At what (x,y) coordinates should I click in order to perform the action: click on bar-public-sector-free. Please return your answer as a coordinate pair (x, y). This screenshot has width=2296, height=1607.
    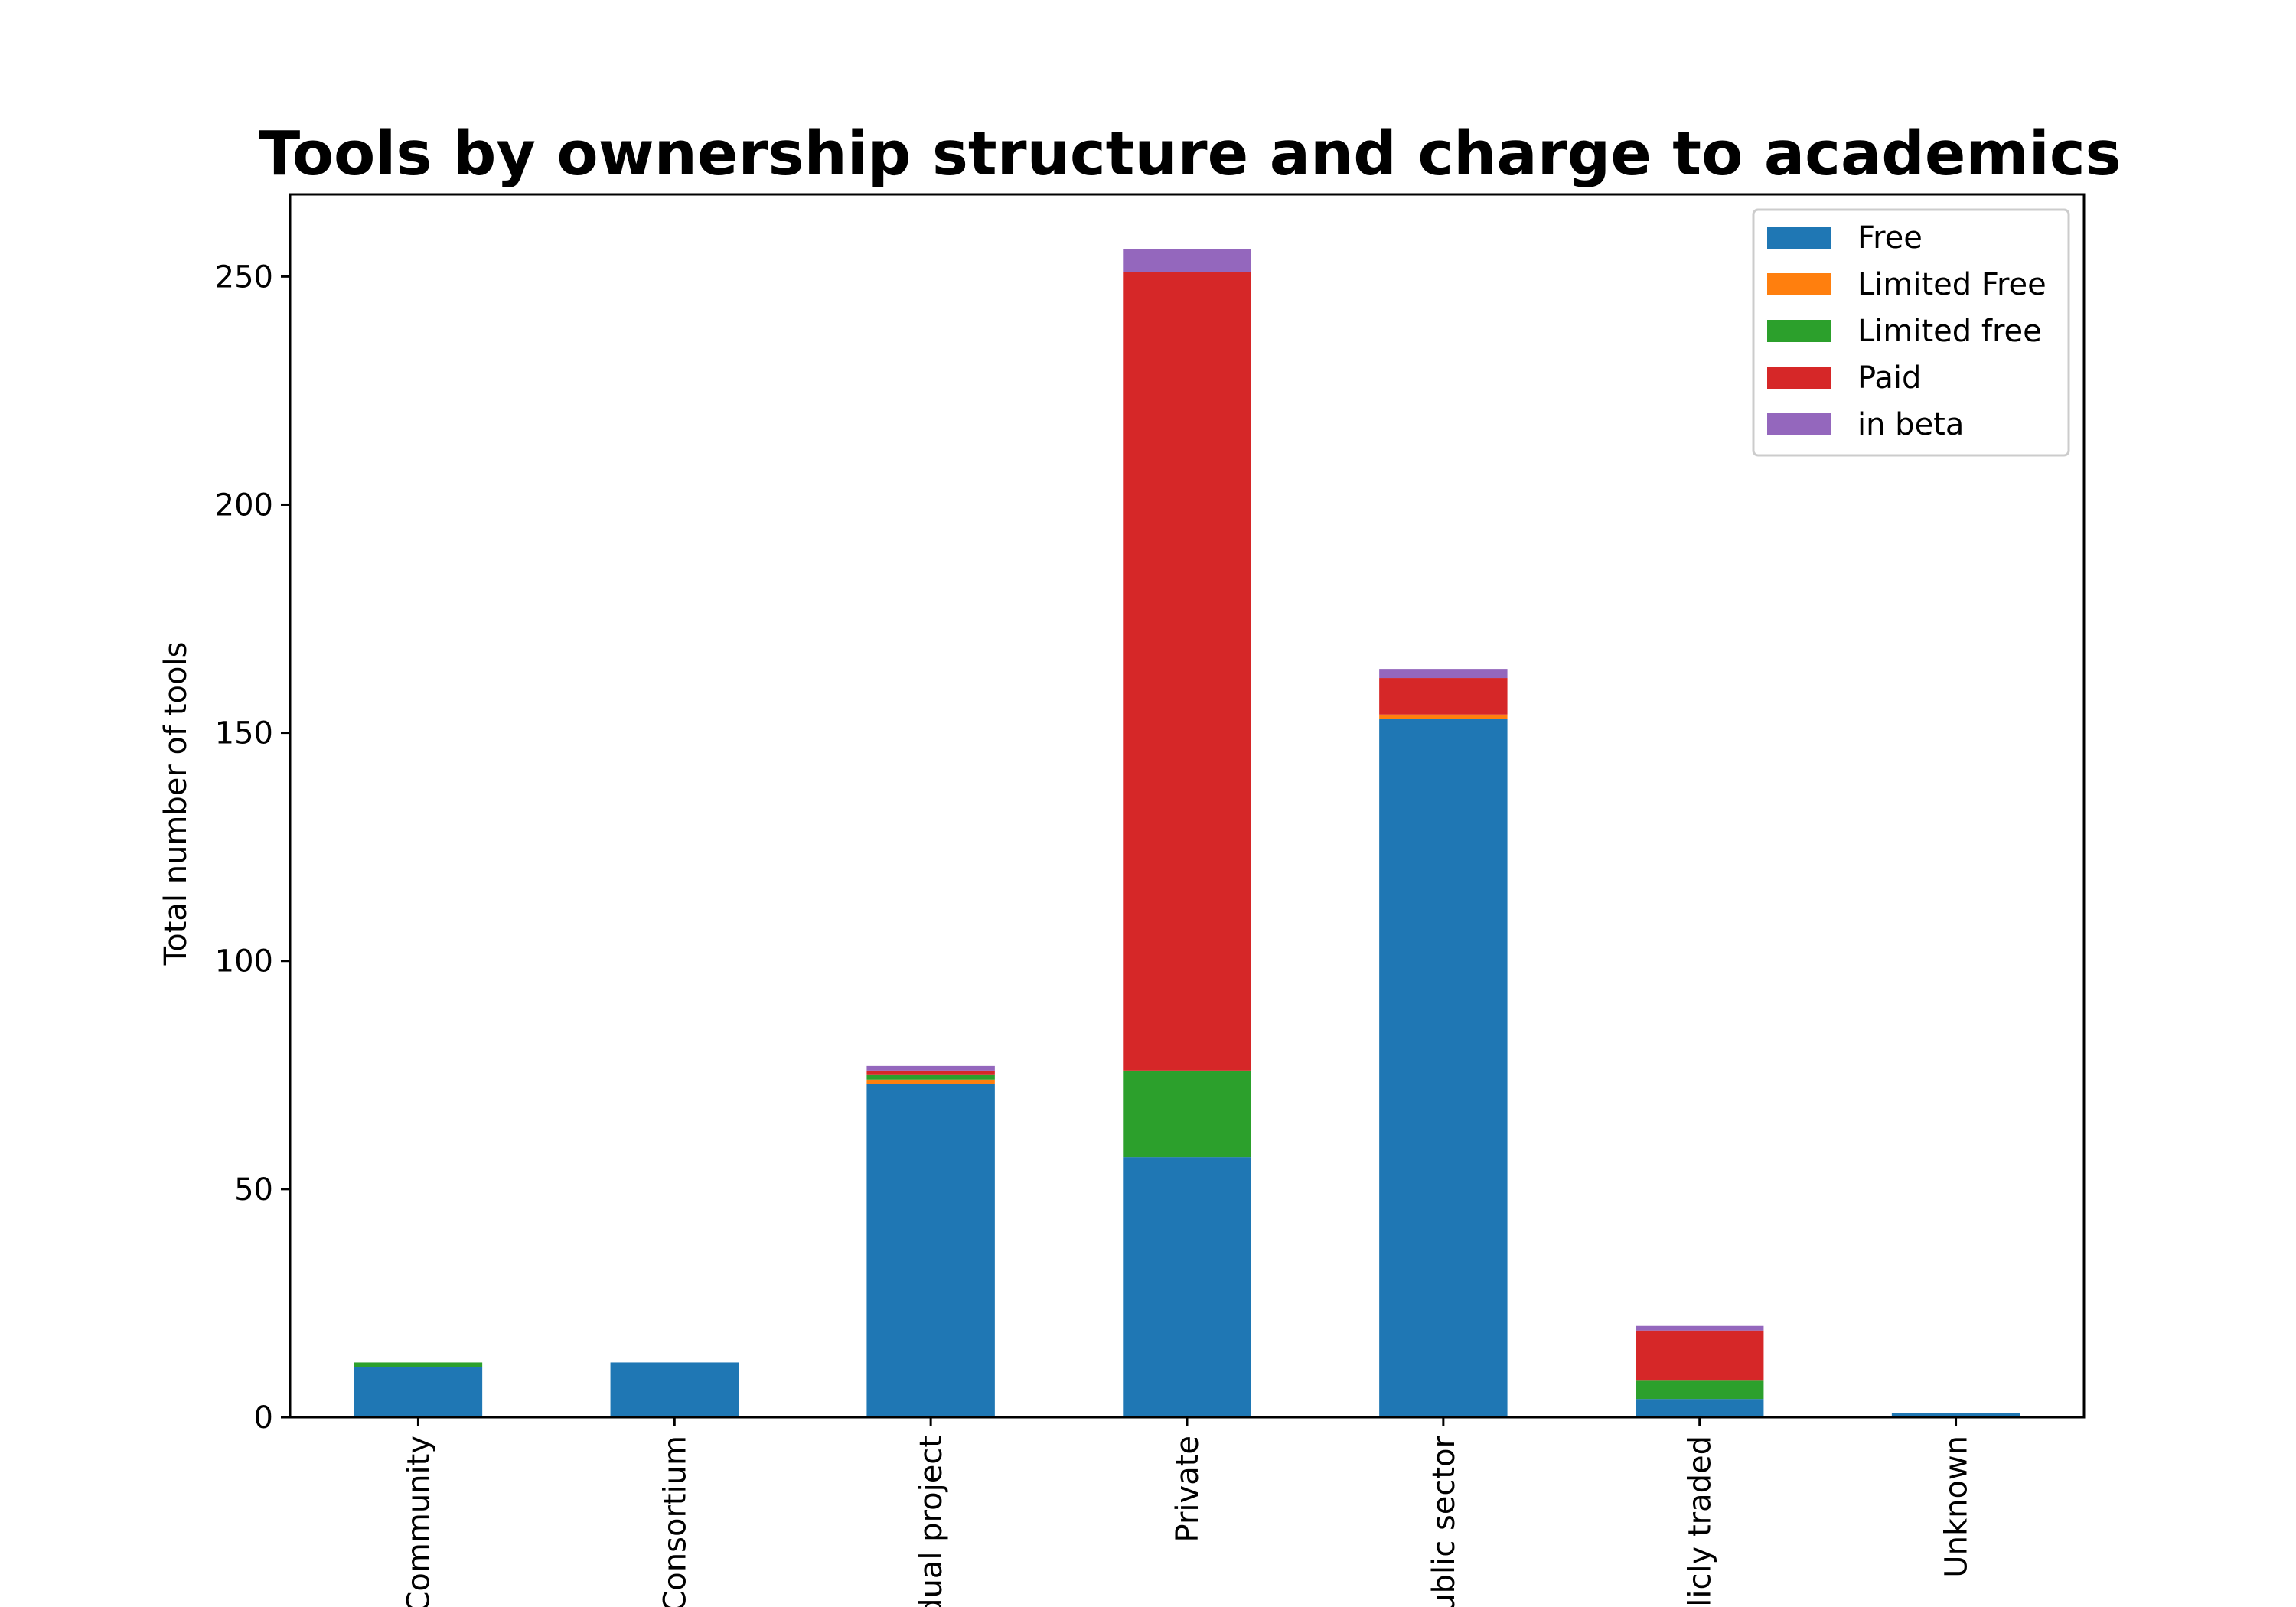
    Looking at the image, I should click on (1443, 1068).